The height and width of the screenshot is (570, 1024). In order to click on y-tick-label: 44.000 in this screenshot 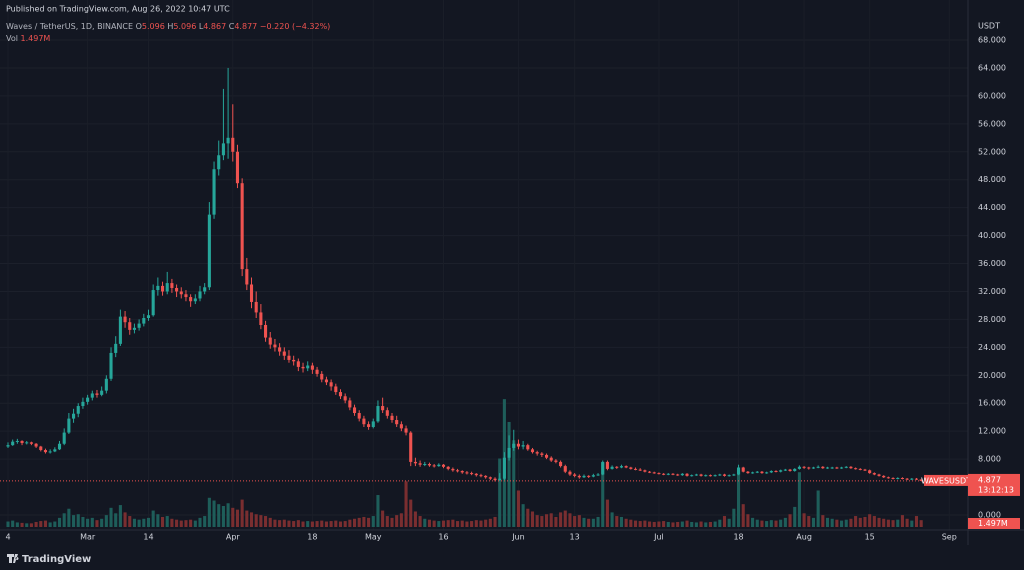, I will do `click(992, 207)`.